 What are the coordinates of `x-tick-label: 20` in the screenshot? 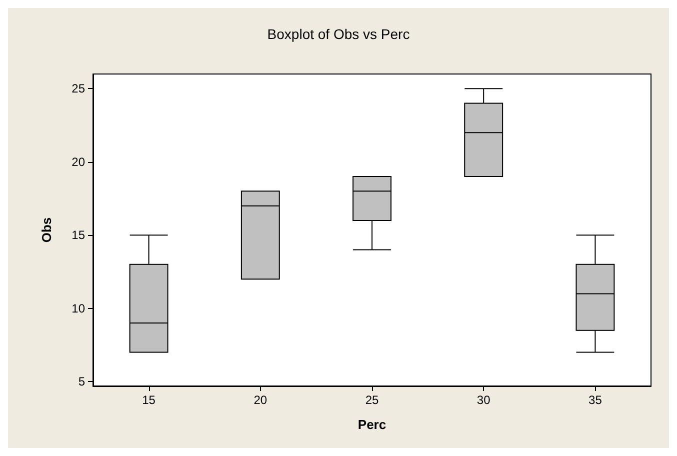 It's located at (261, 400).